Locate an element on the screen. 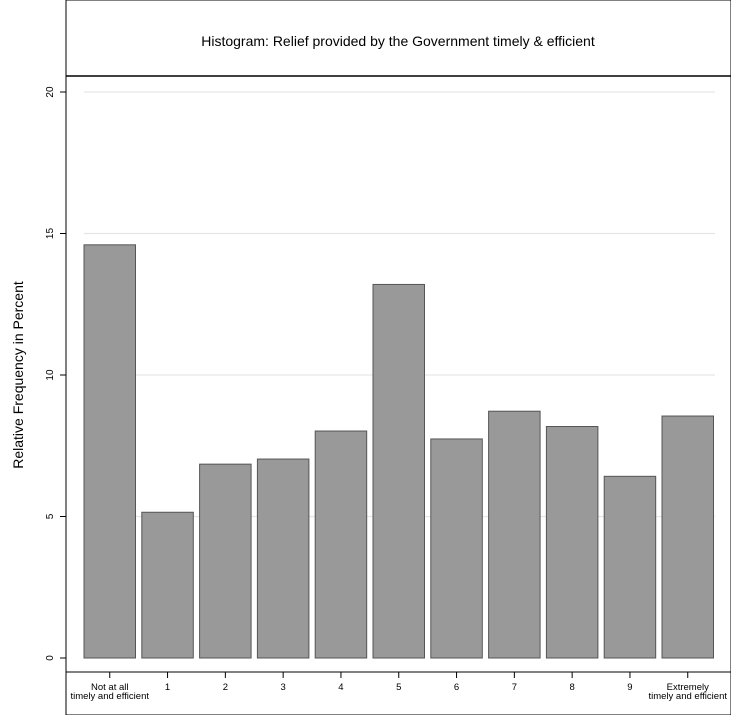  y-tick-label: 0 is located at coordinates (50, 658).